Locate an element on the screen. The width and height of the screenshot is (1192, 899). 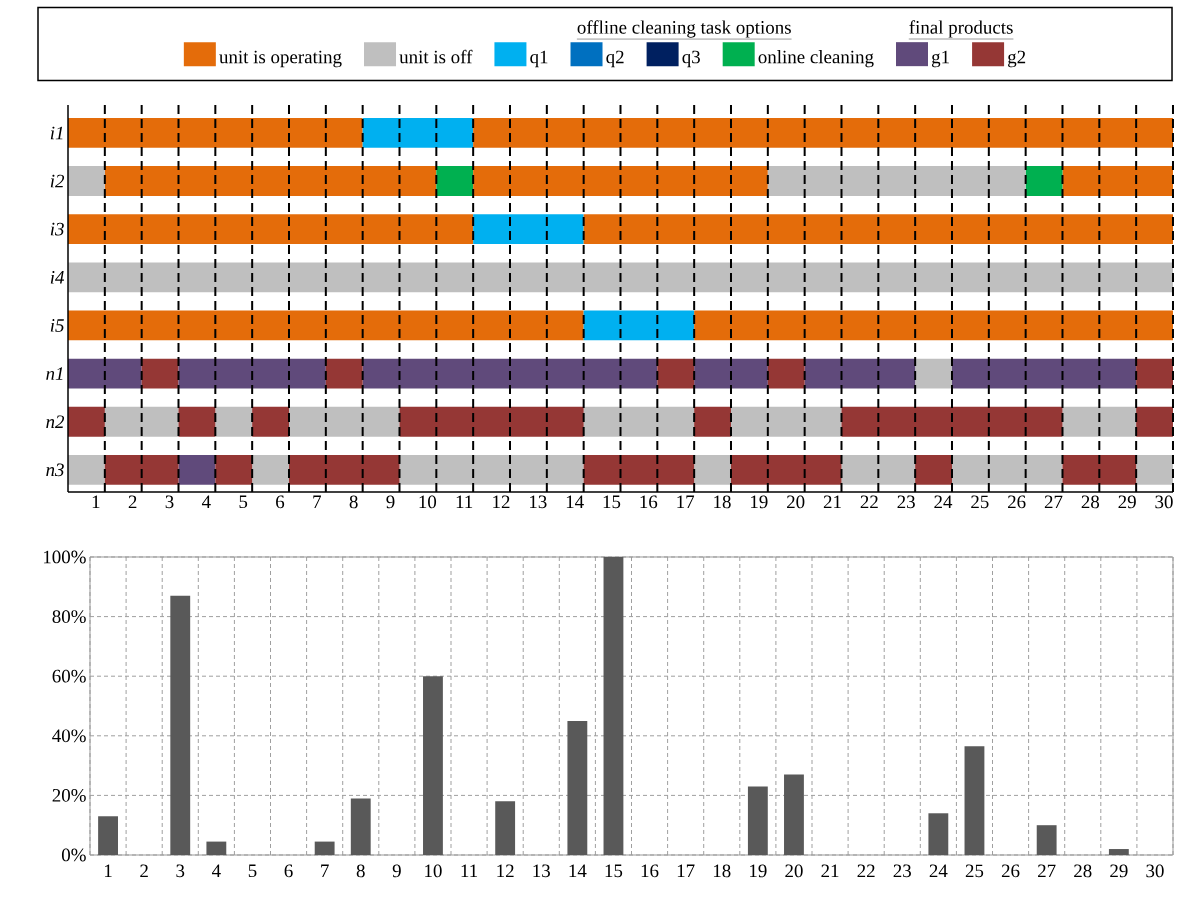
y-tick-label: i4 is located at coordinates (57, 277).